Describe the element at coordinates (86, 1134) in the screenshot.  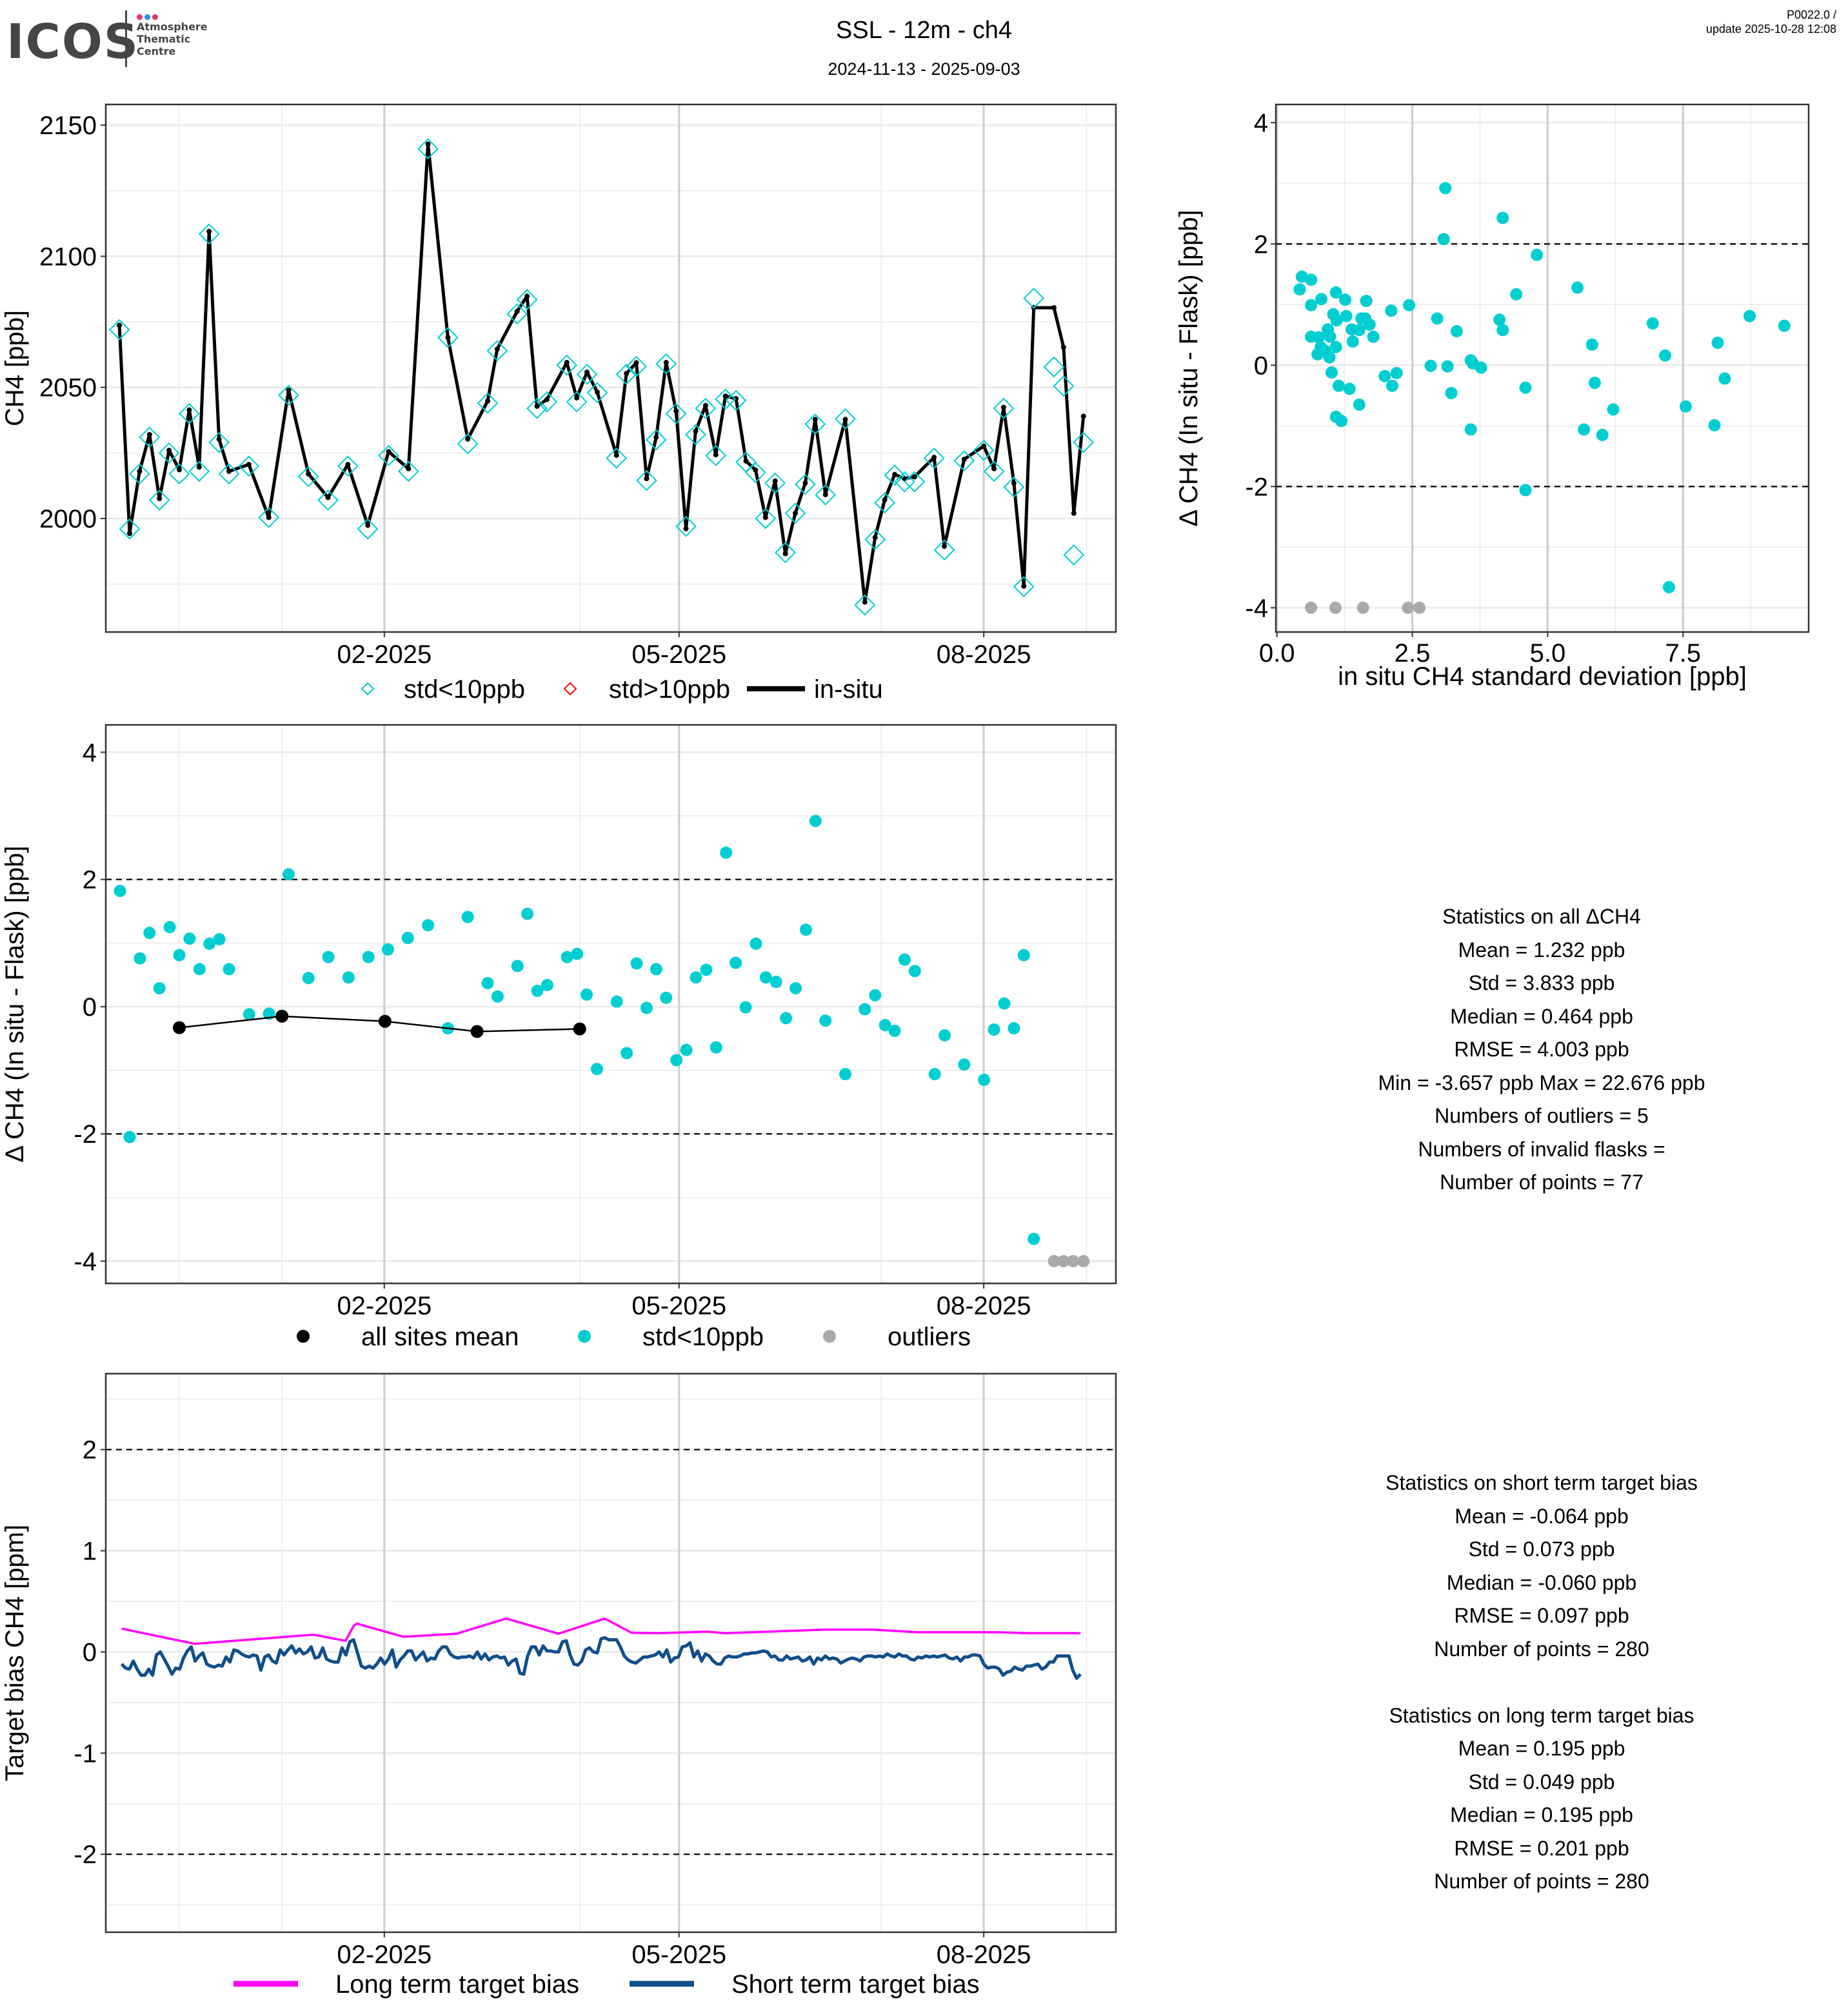
I see `y-tick-label: -2` at that location.